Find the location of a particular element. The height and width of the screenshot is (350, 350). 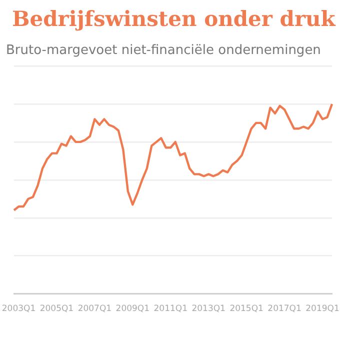

x-tick-label: 2011Q1 is located at coordinates (171, 309).